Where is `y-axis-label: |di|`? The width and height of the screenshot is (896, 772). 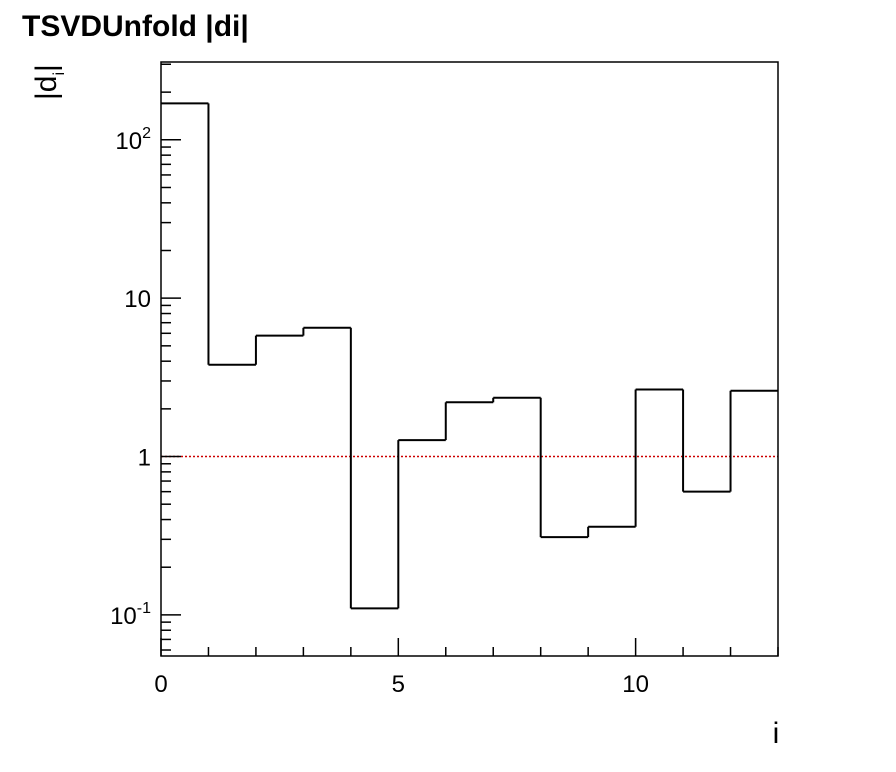 y-axis-label: |di| is located at coordinates (49, 82).